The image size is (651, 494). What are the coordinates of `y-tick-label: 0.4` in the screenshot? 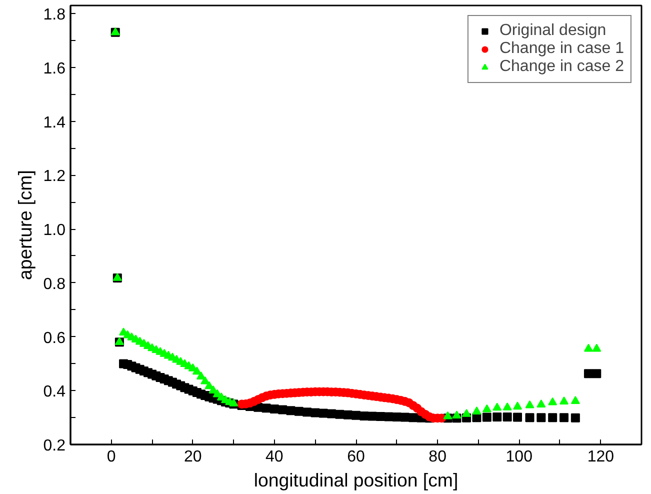 It's located at (54, 392).